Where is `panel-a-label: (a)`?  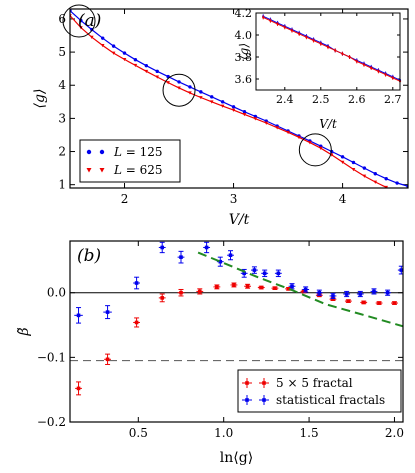
panel-a-label: (a) is located at coordinates (89, 21).